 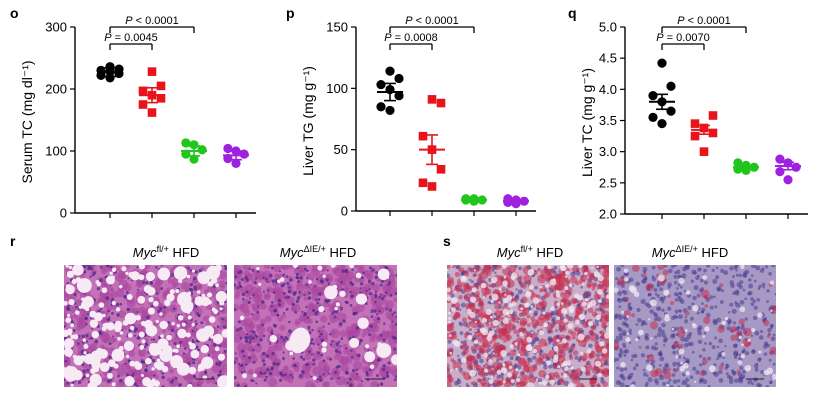 What do you see at coordinates (432, 21) in the screenshot?
I see `p-value-label: P < 0.0001` at bounding box center [432, 21].